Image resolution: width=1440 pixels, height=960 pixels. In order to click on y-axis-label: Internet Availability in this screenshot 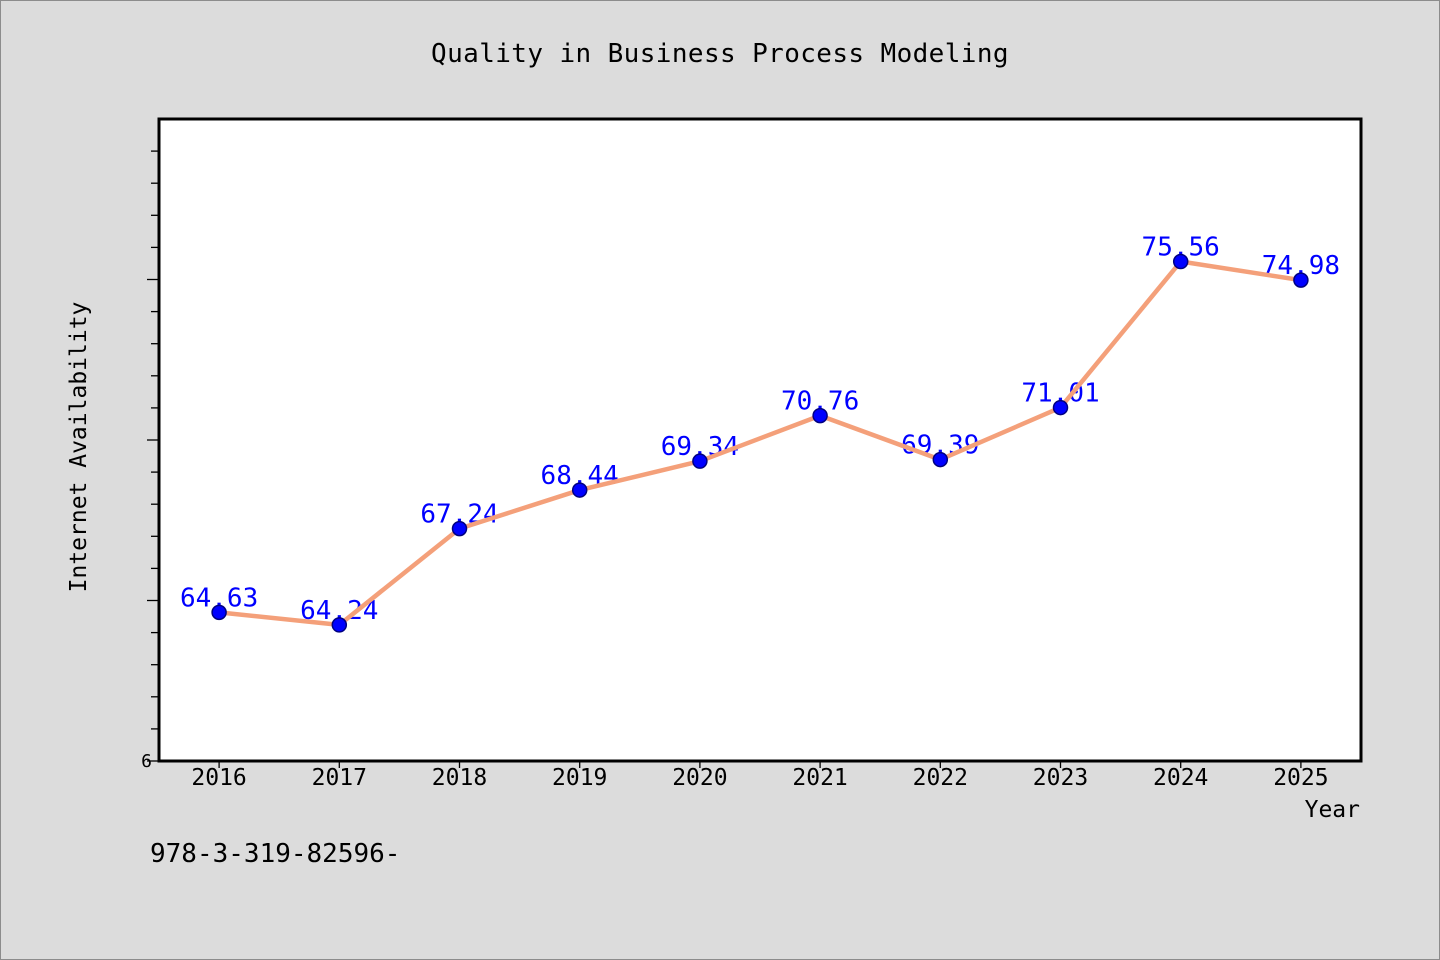, I will do `click(79, 447)`.